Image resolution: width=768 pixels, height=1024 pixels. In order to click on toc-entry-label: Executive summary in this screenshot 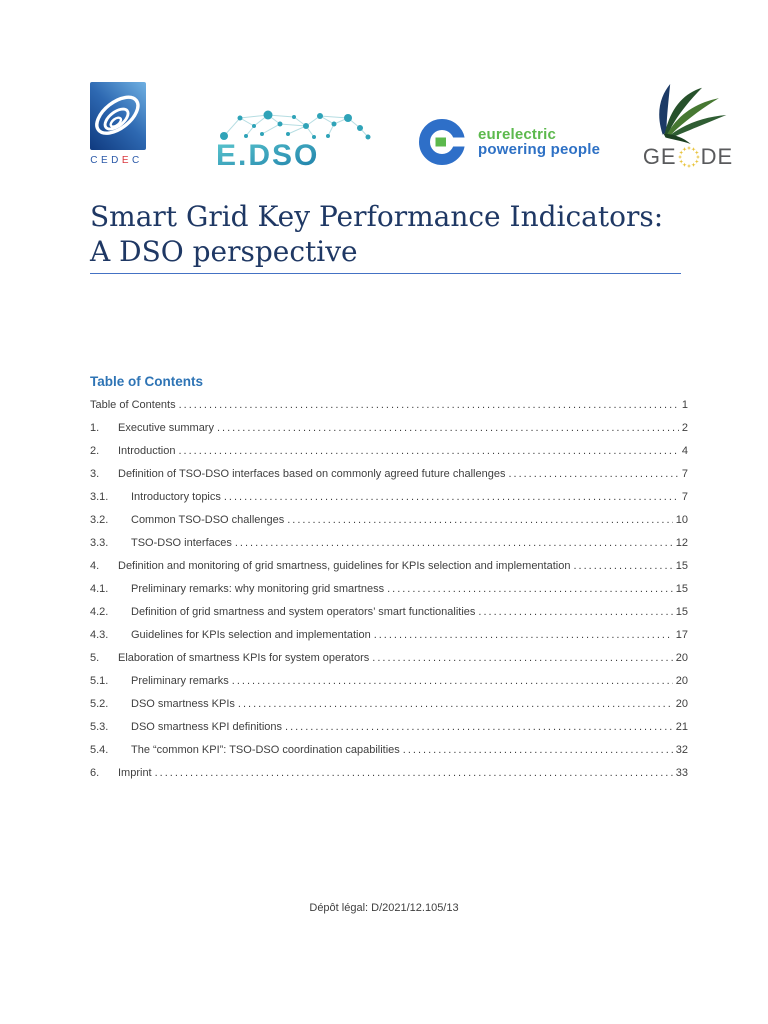, I will do `click(166, 428)`.